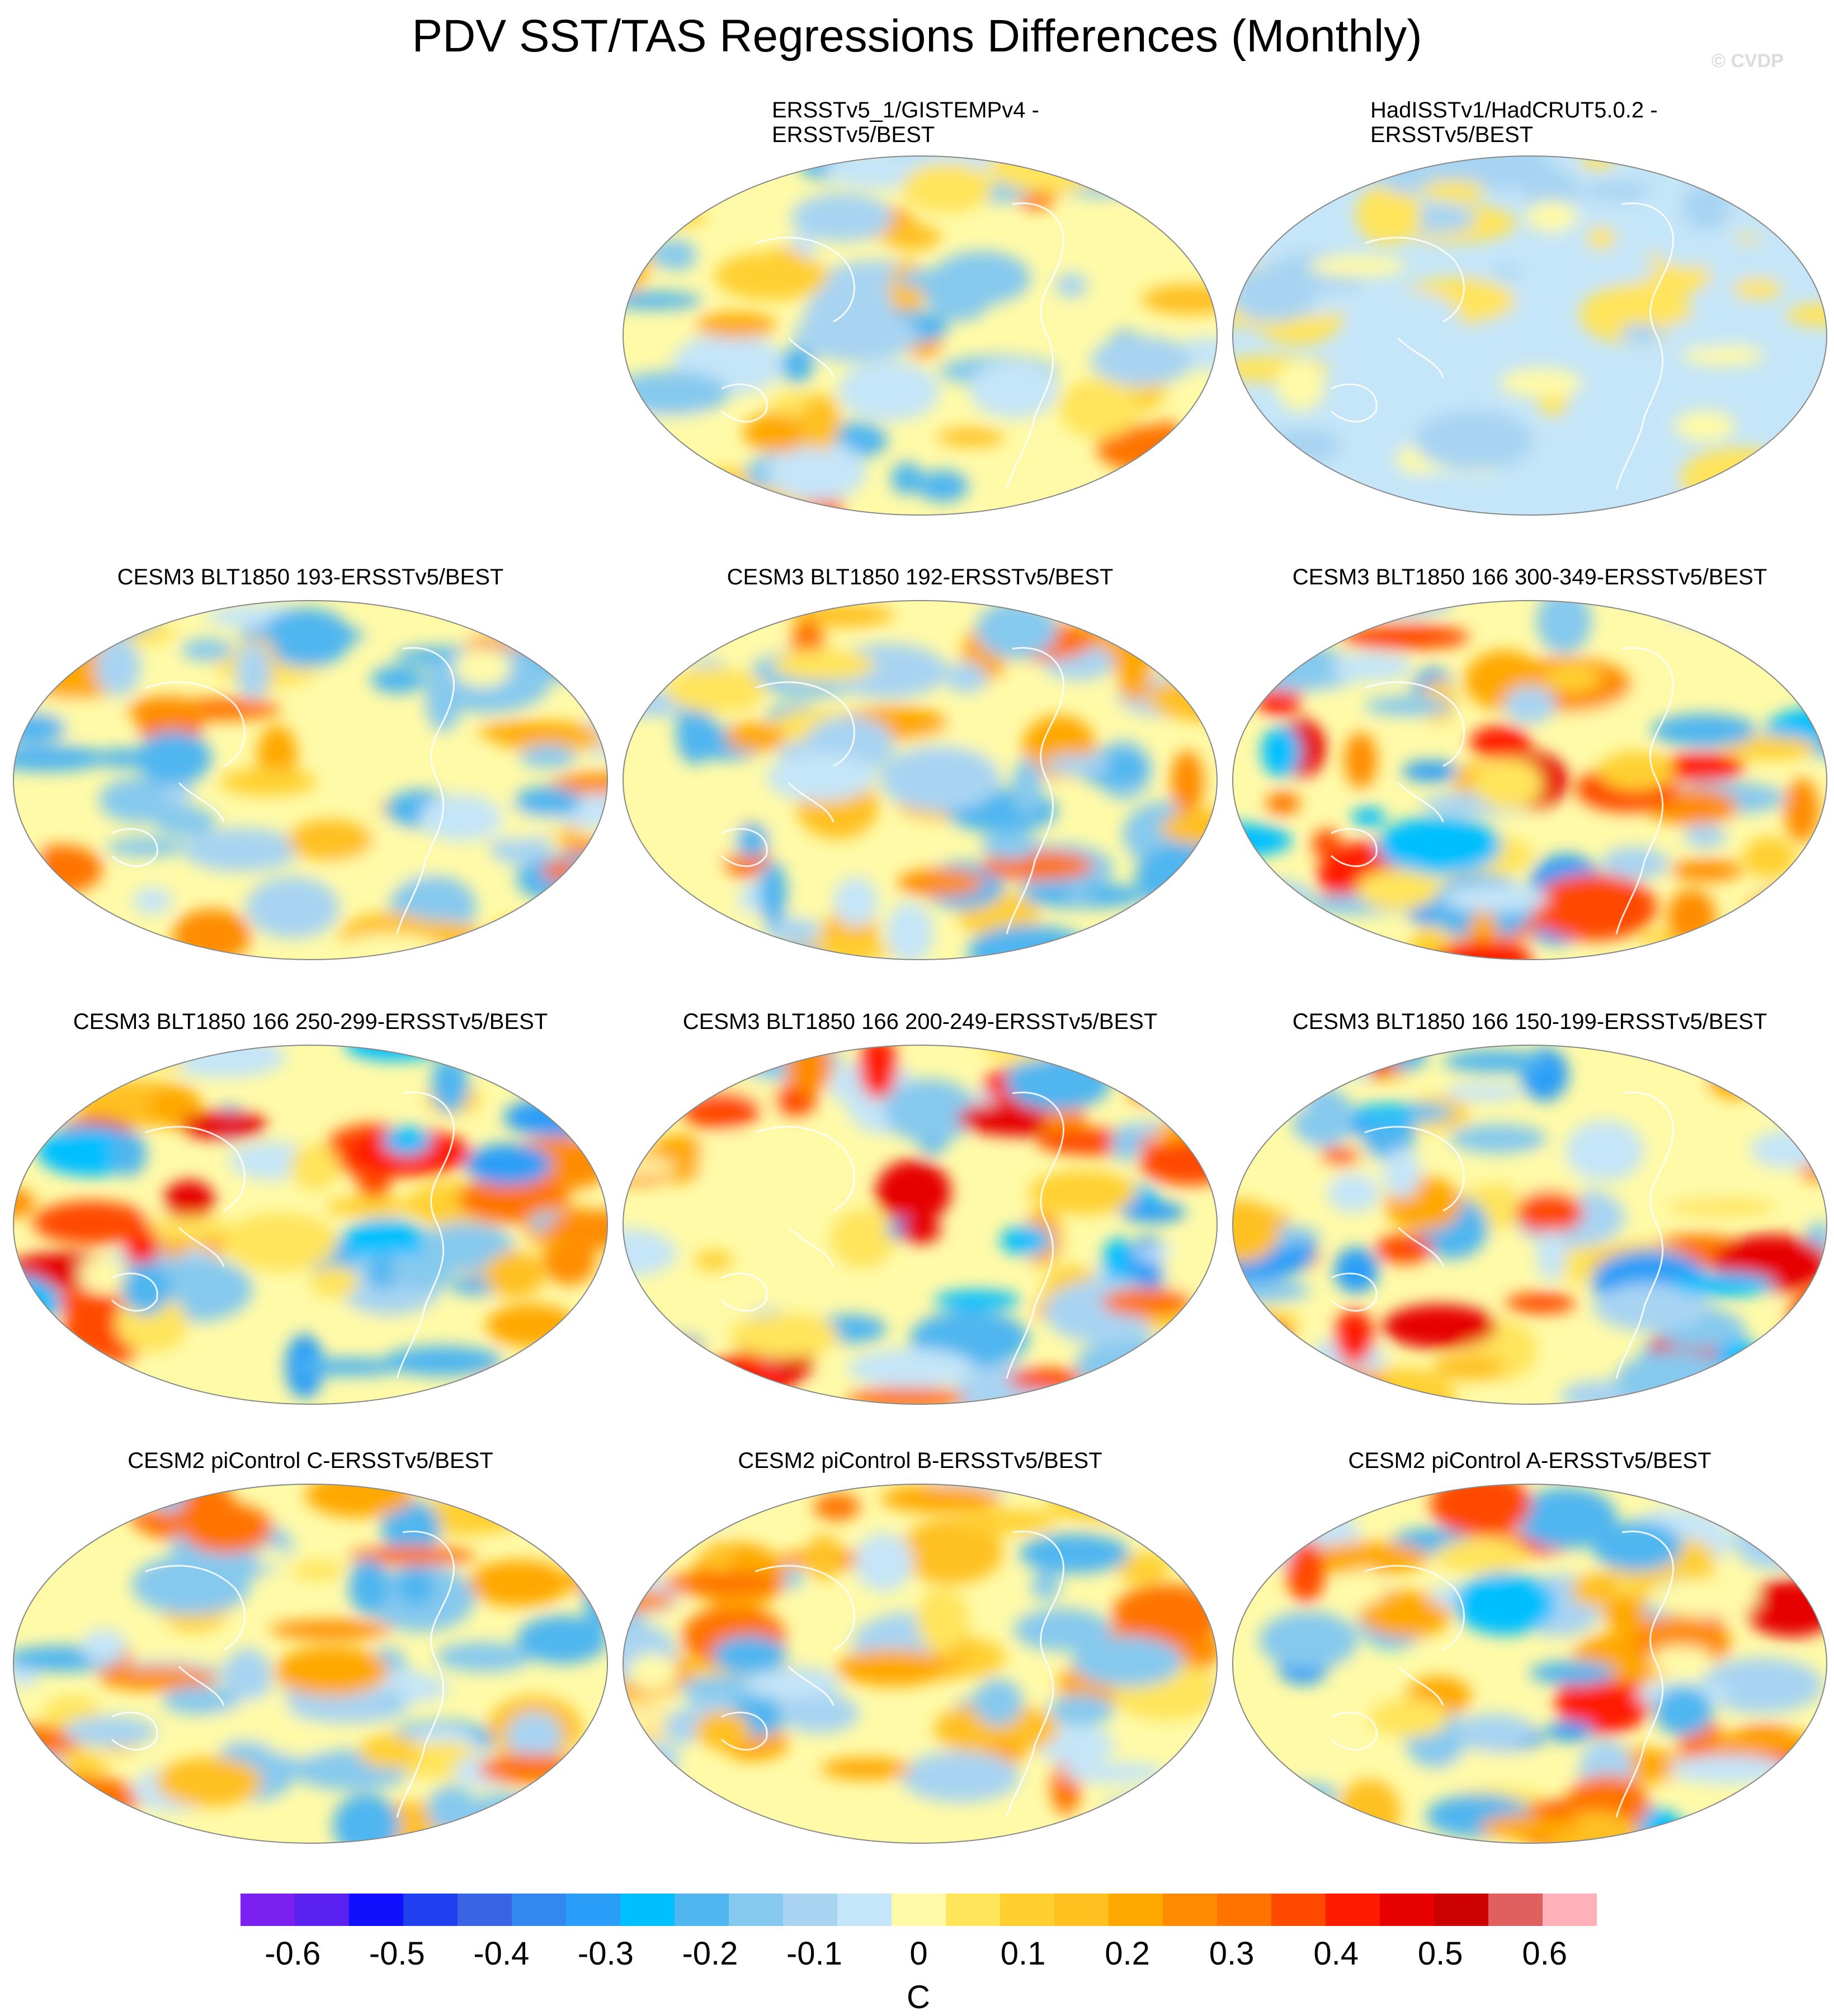  Describe the element at coordinates (310, 1021) in the screenshot. I see `panel-title: CESM3 BLT1850 166 250-299-ERSSTv5/BEST` at that location.